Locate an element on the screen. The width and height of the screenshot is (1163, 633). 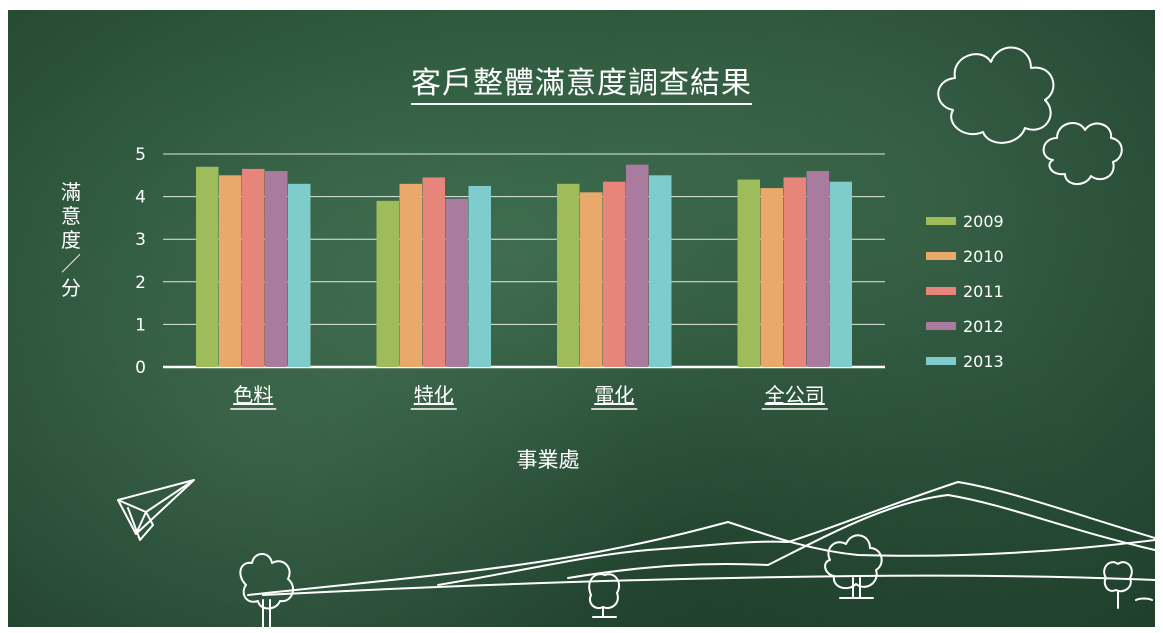
y-tick-label: 0 is located at coordinates (140, 368).